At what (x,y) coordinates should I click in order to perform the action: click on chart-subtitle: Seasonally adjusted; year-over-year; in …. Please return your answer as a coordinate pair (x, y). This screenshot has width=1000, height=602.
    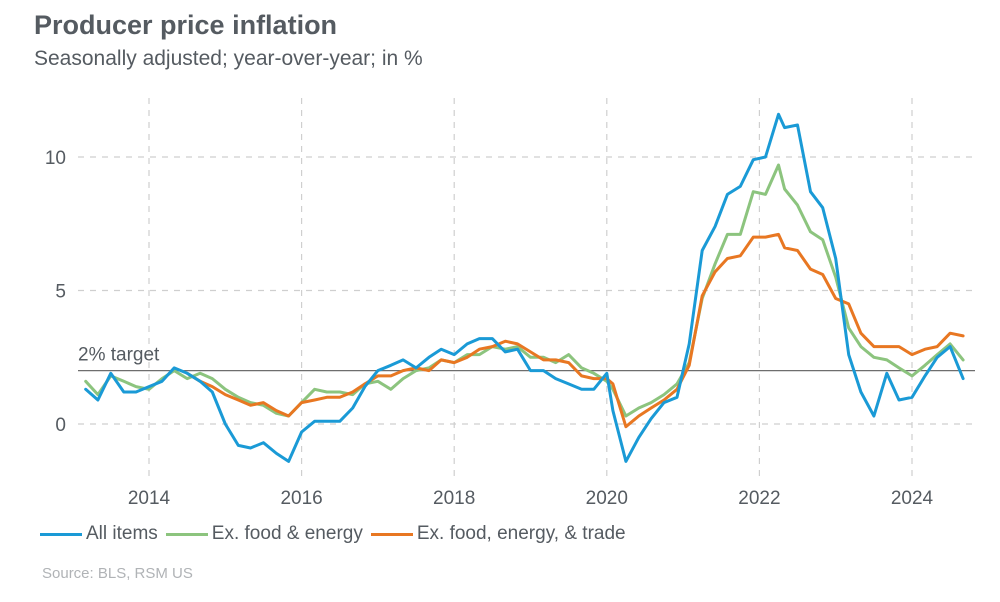
    Looking at the image, I should click on (228, 58).